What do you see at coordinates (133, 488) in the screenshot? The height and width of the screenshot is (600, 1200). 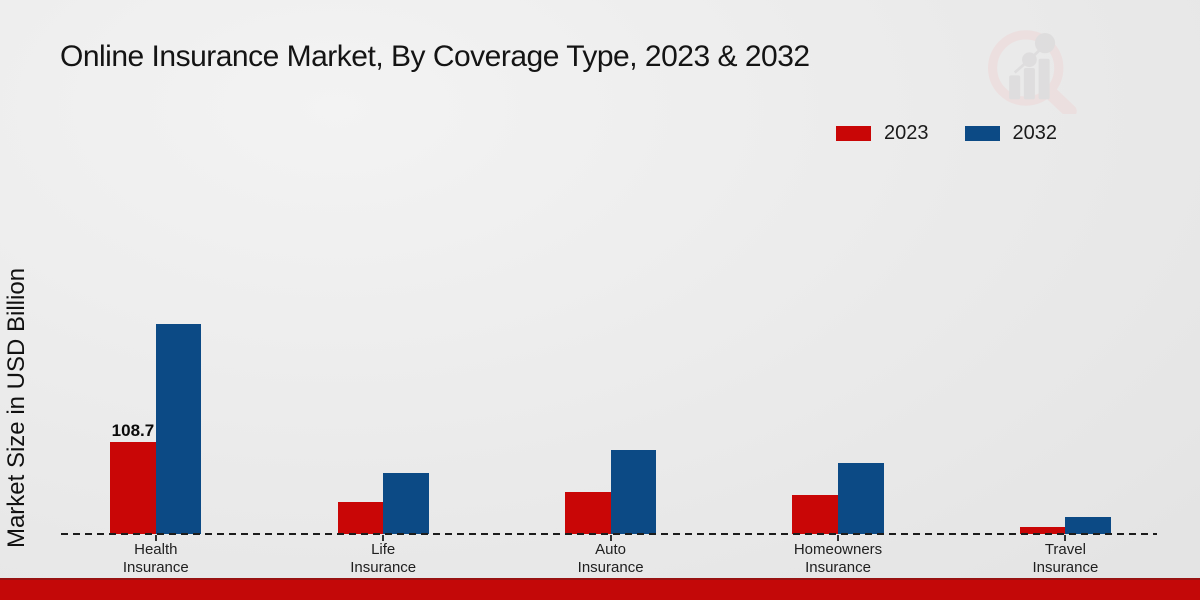 I see `bar-2023-health-insurance` at bounding box center [133, 488].